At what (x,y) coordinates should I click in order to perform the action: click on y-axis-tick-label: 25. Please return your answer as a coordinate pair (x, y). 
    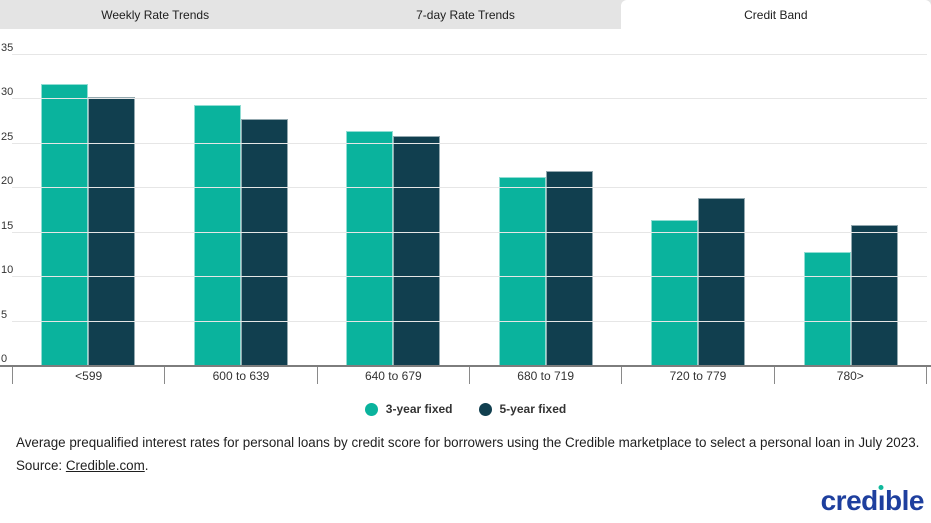
    Looking at the image, I should click on (7, 136).